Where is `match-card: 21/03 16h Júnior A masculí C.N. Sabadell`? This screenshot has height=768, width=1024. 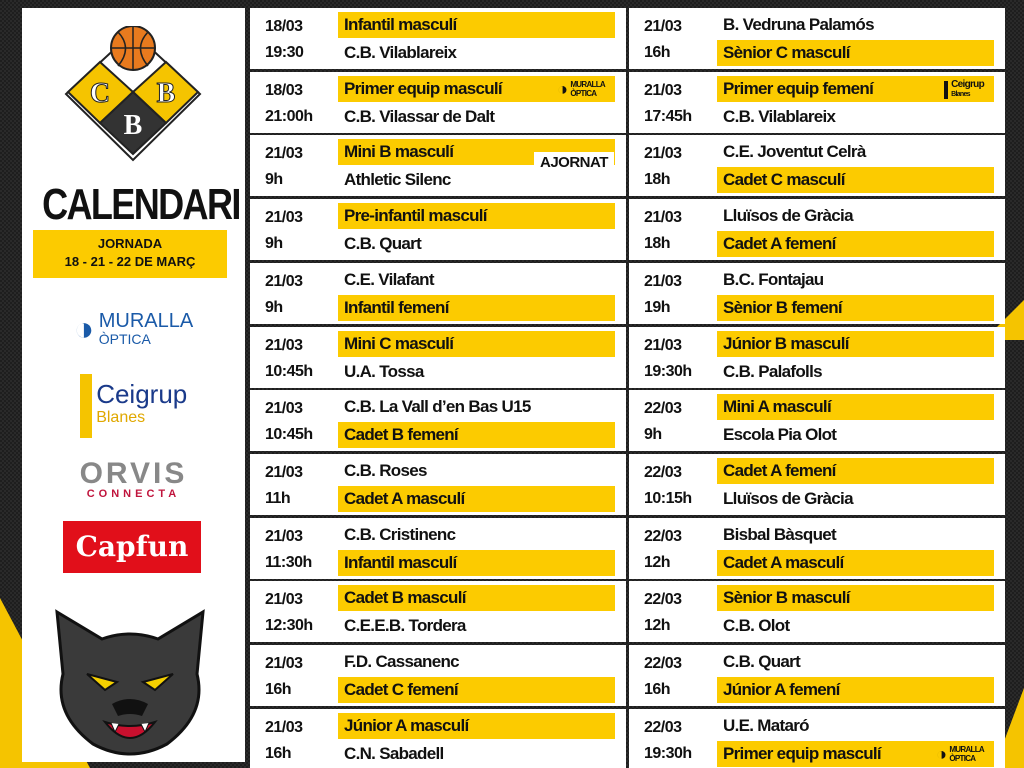 match-card: 21/03 16h Júnior A masculí C.N. Sabadell is located at coordinates (438, 738).